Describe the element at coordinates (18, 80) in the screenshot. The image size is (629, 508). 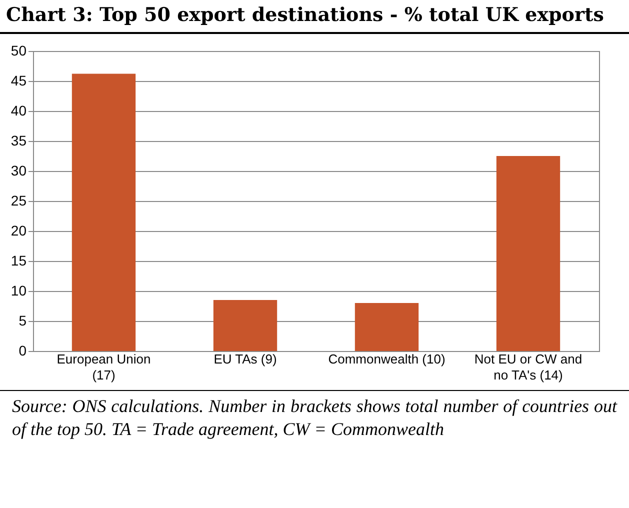
I see `y-tick-label: 45` at that location.